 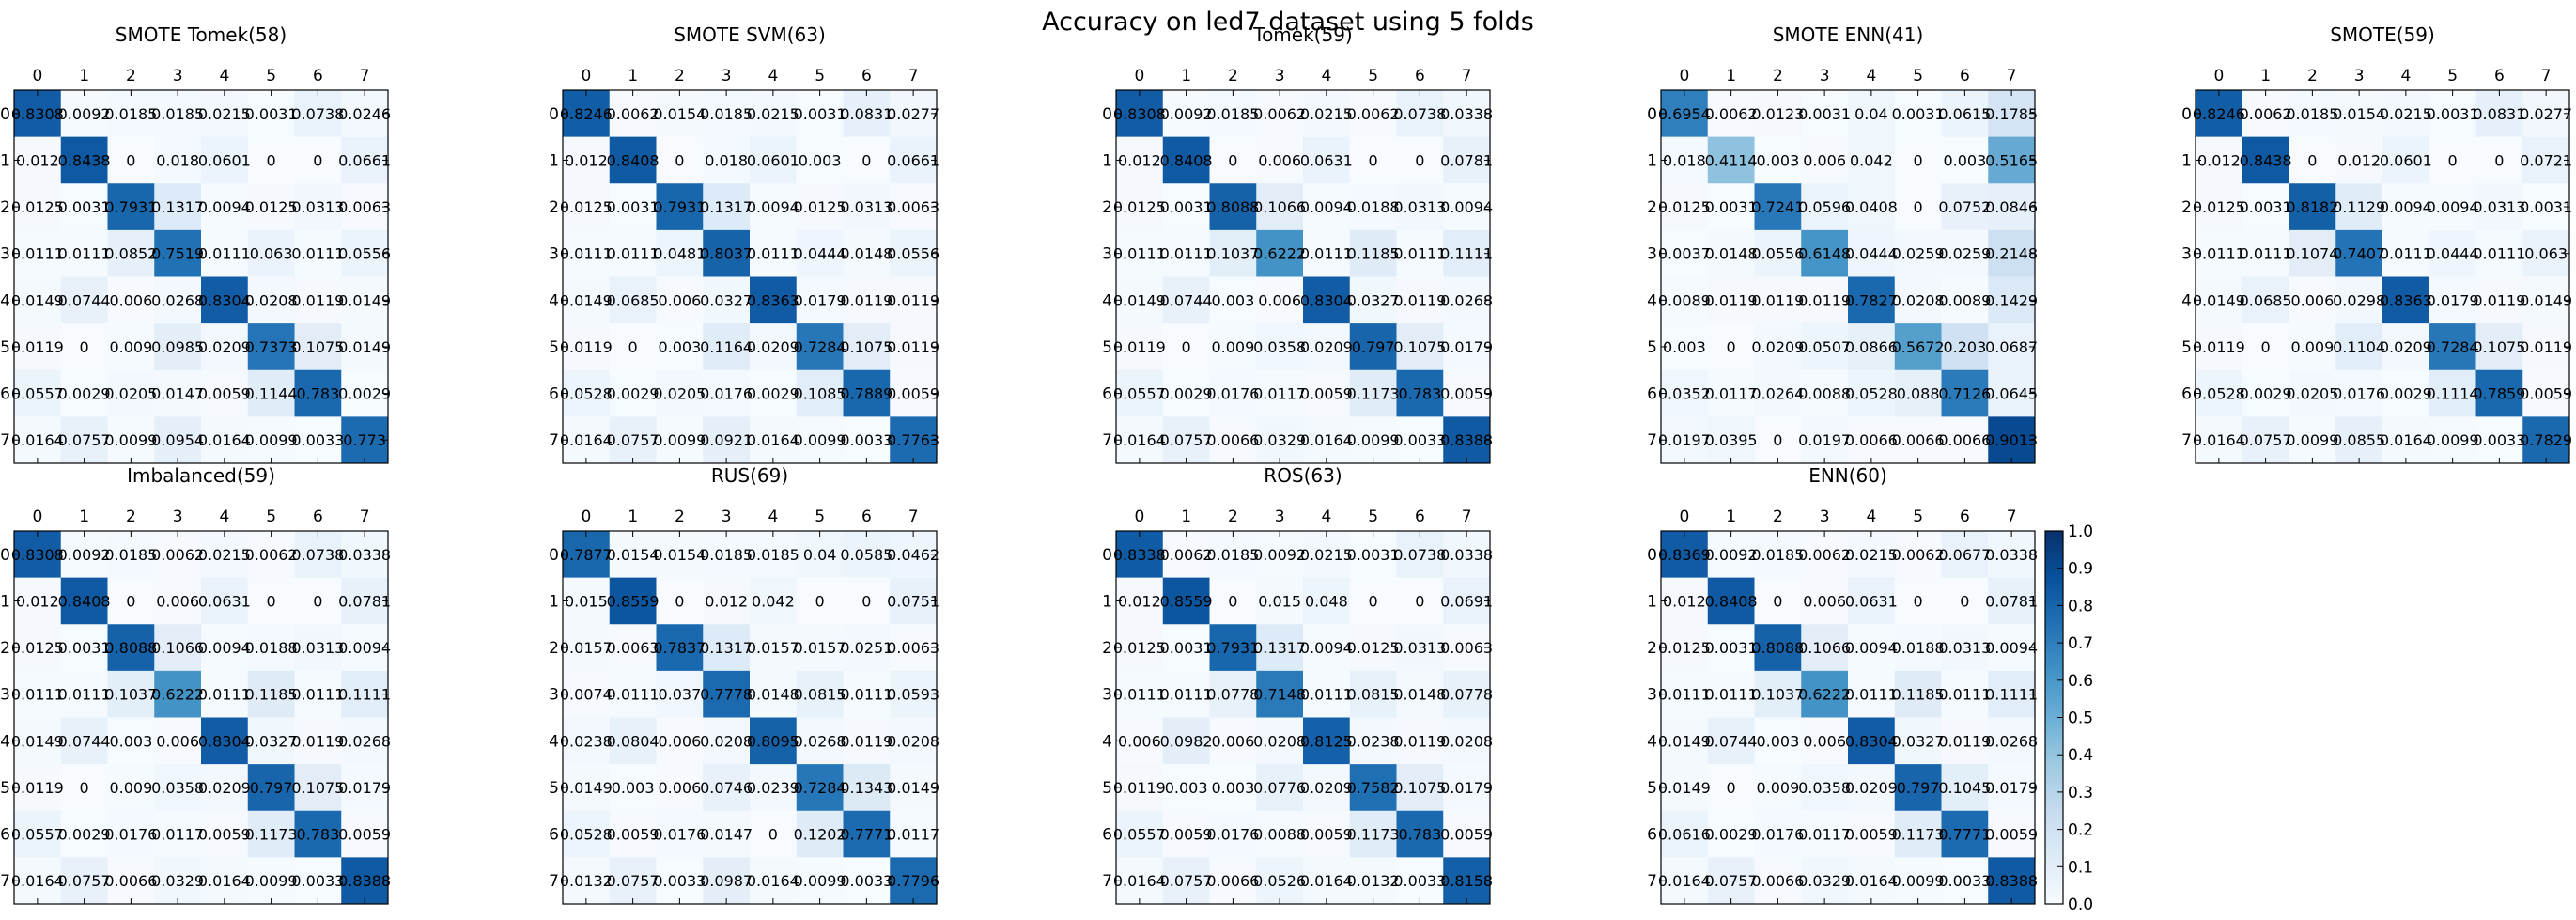 What do you see at coordinates (773, 300) in the screenshot?
I see `cell-value-label: 0.8363` at bounding box center [773, 300].